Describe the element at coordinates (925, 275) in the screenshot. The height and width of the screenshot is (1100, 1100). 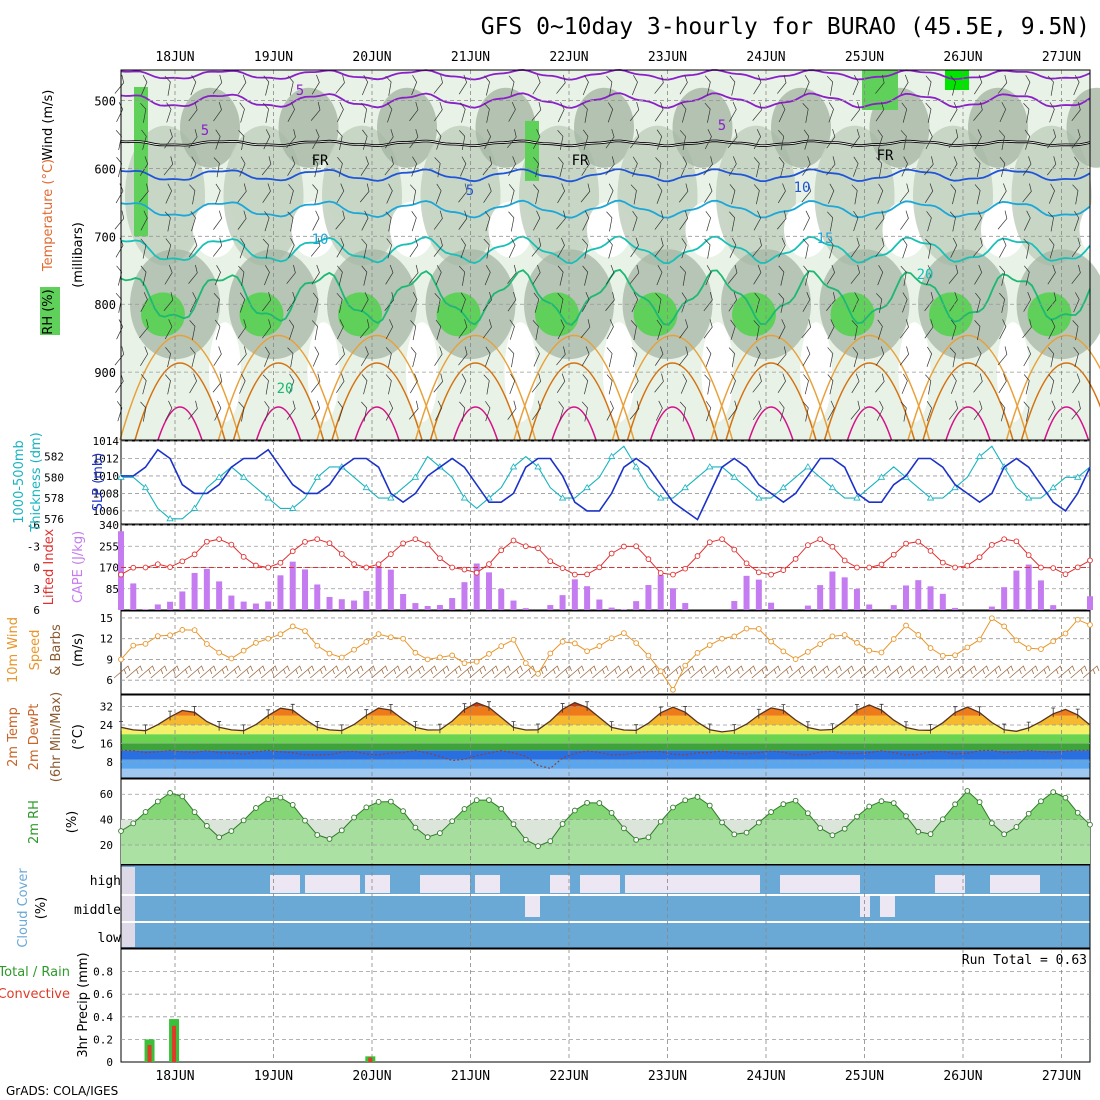
I see `contour-label: 20` at that location.